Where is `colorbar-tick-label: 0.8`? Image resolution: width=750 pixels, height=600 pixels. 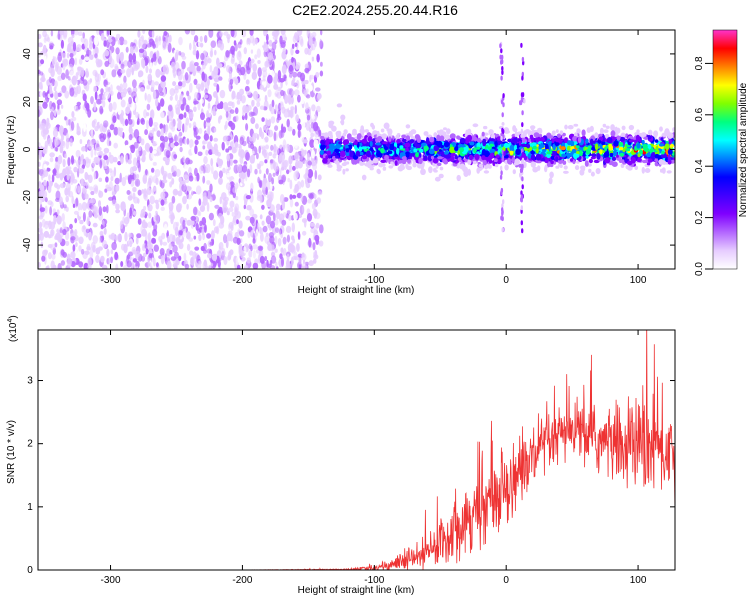
colorbar-tick-label: 0.8 is located at coordinates (699, 63).